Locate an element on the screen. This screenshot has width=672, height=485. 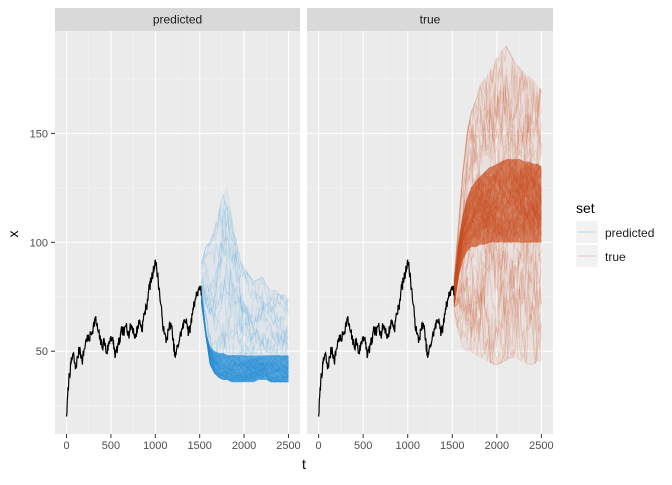
dense-core-predicted is located at coordinates (245, 338).